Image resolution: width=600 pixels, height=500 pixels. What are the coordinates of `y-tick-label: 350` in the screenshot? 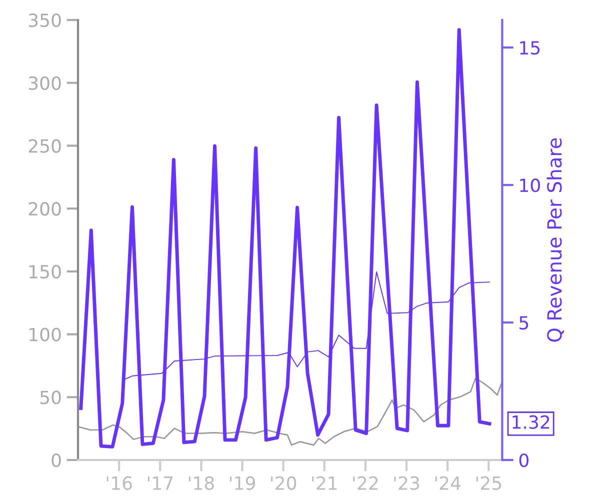 It's located at (44, 20).